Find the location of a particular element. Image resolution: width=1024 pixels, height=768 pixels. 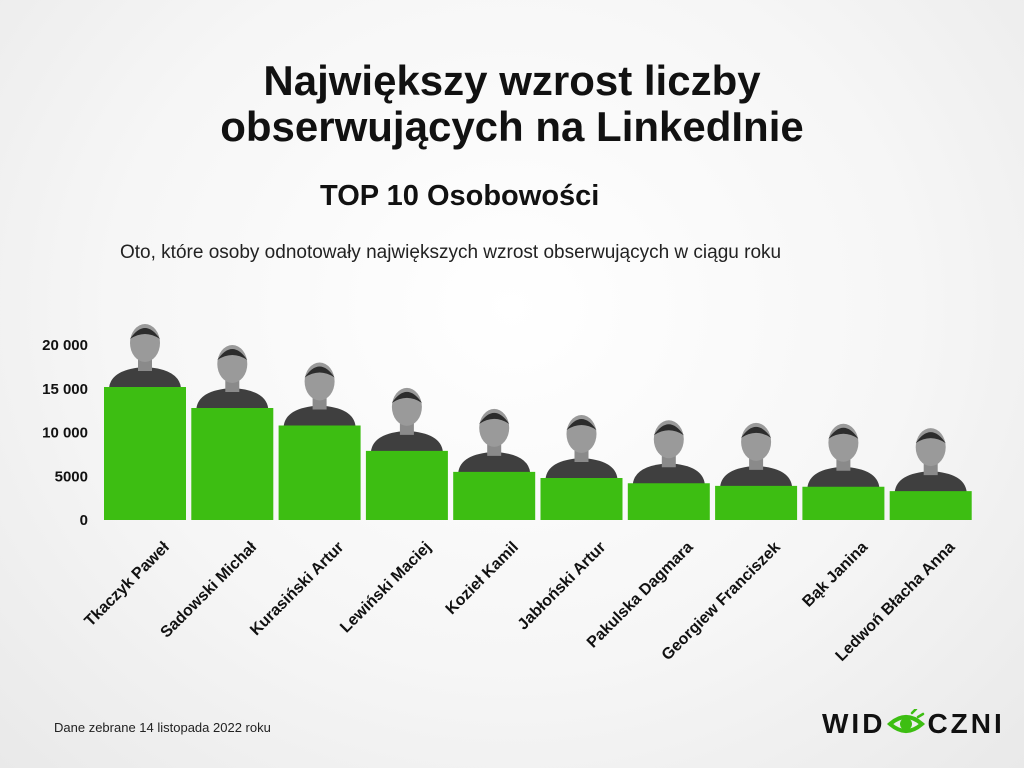

y-tick-label: 20 000 is located at coordinates (65, 345).